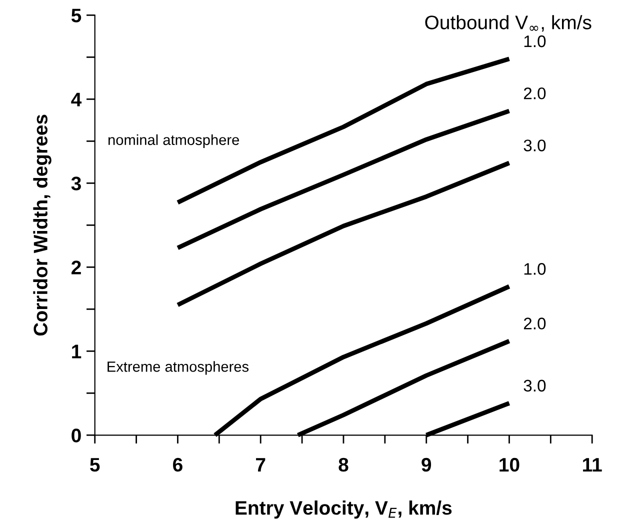 The width and height of the screenshot is (620, 523). I want to click on y-tick-label: 2, so click(76, 267).